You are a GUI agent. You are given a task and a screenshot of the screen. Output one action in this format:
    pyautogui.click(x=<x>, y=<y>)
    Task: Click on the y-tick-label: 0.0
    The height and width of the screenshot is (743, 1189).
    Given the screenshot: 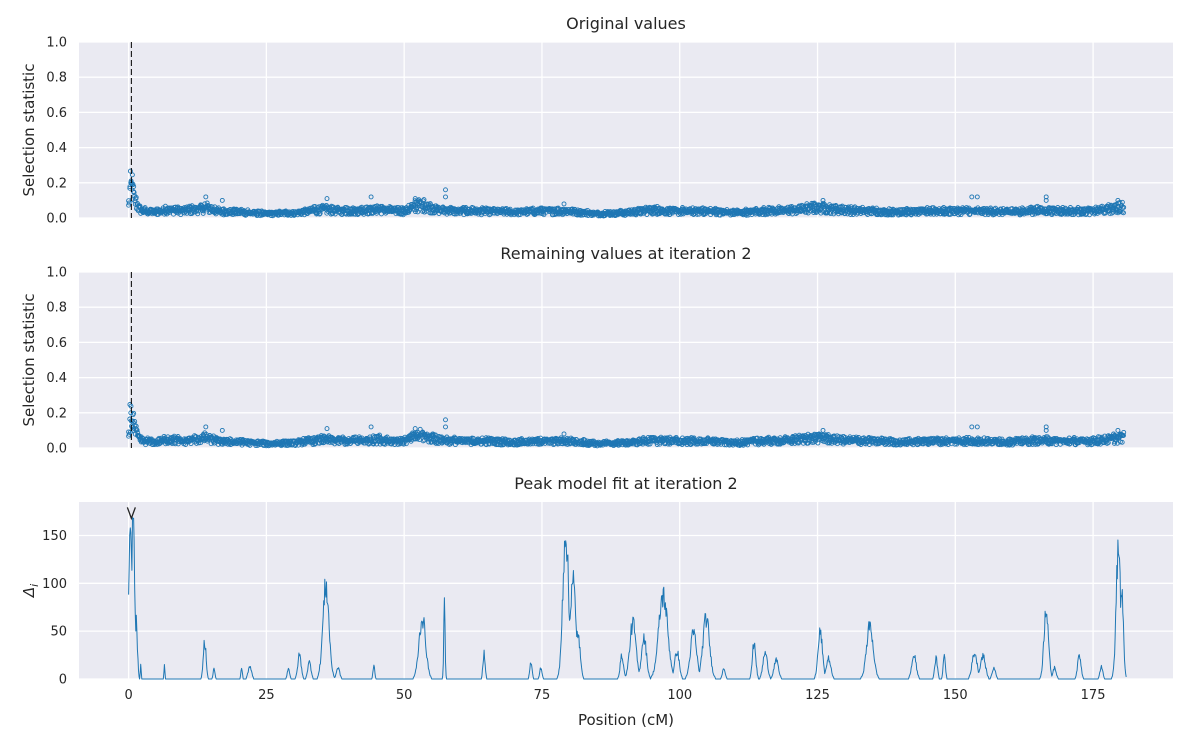 What is the action you would take?
    pyautogui.click(x=56, y=449)
    